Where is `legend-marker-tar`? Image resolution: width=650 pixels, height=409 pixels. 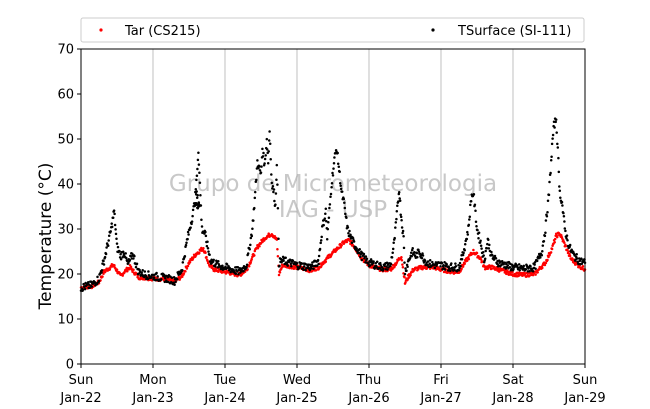
legend-marker-tar is located at coordinates (101, 30).